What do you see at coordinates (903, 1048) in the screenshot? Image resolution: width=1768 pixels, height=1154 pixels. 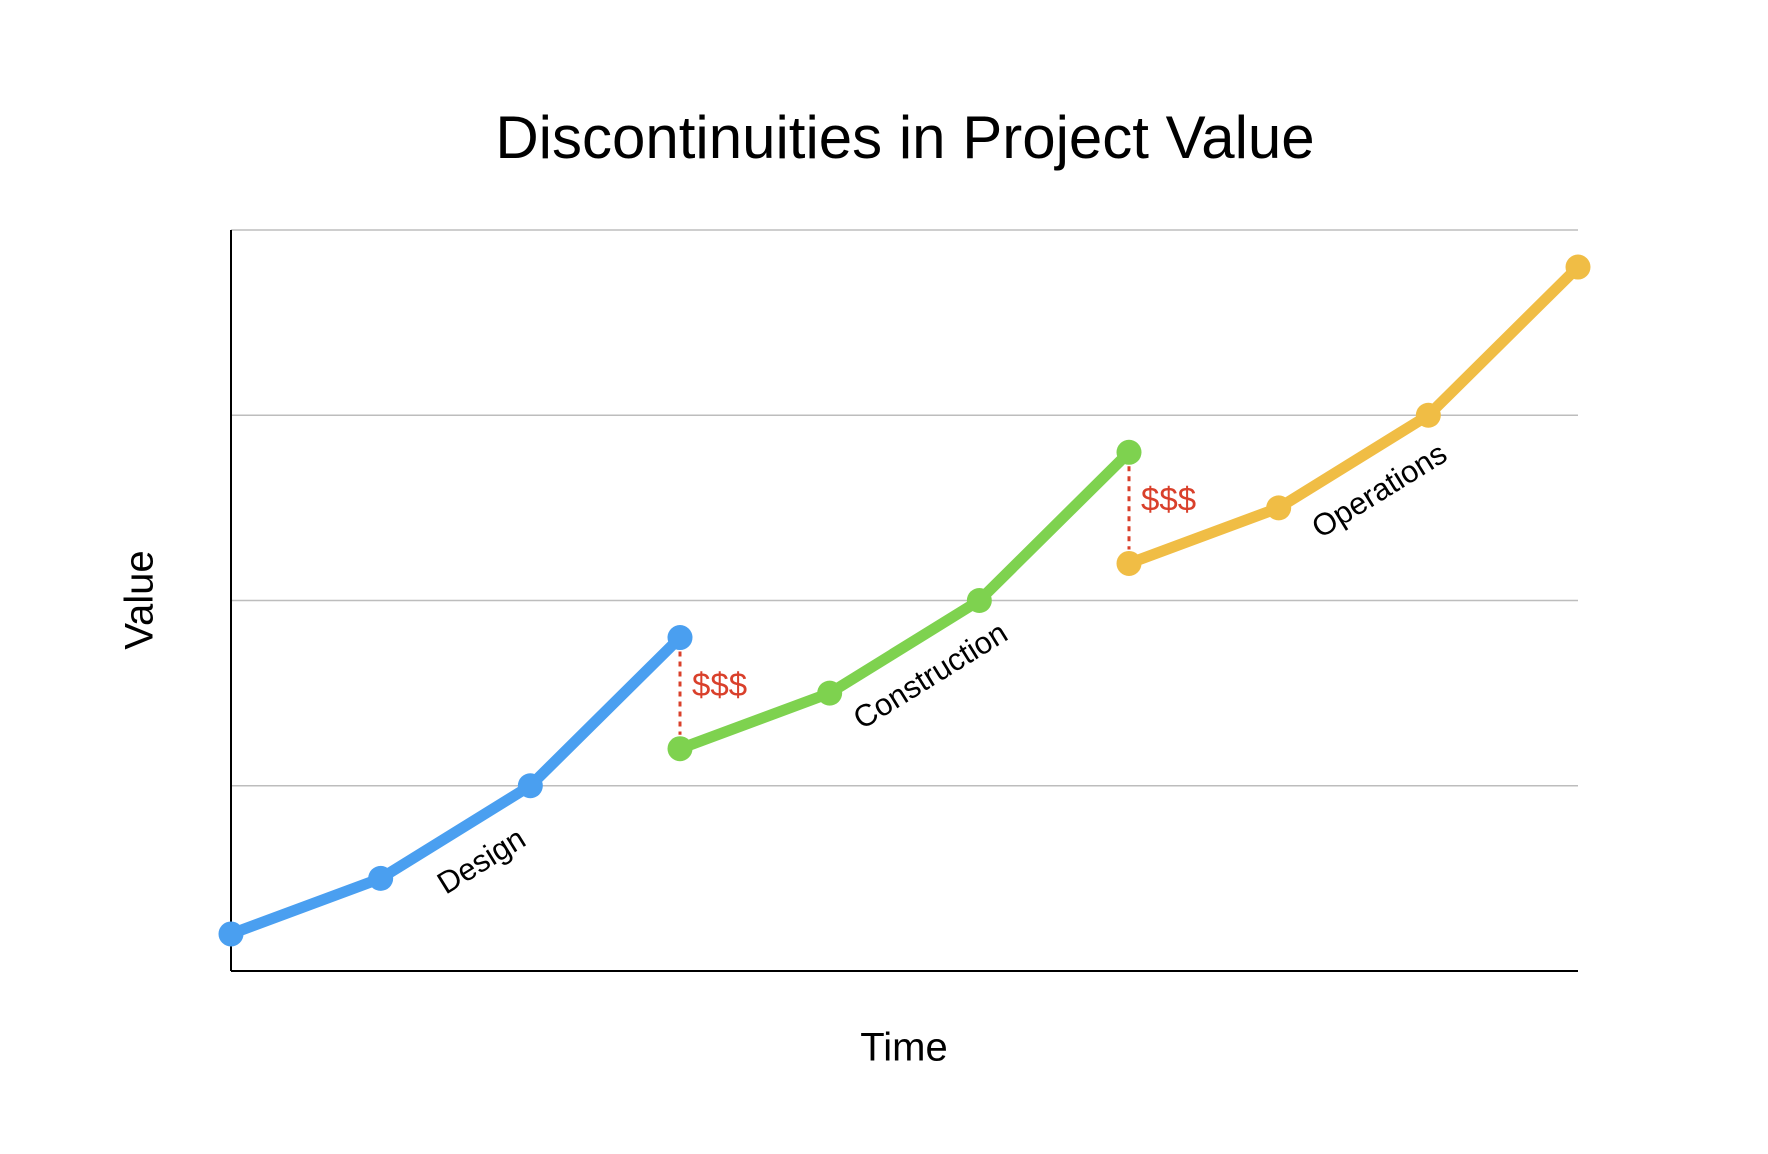 I see `x-axis-label: Time` at bounding box center [903, 1048].